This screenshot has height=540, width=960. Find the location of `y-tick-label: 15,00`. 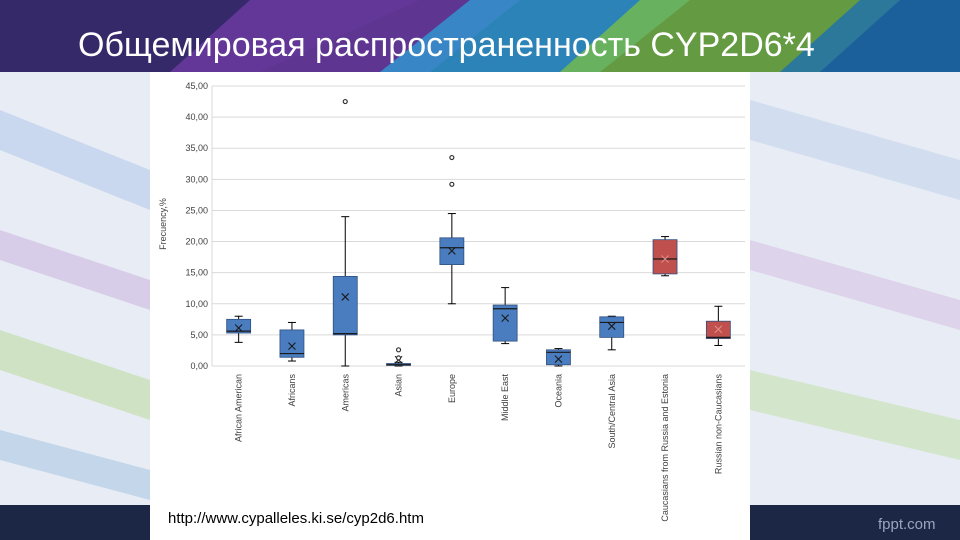

y-tick-label: 15,00 is located at coordinates (196, 273).